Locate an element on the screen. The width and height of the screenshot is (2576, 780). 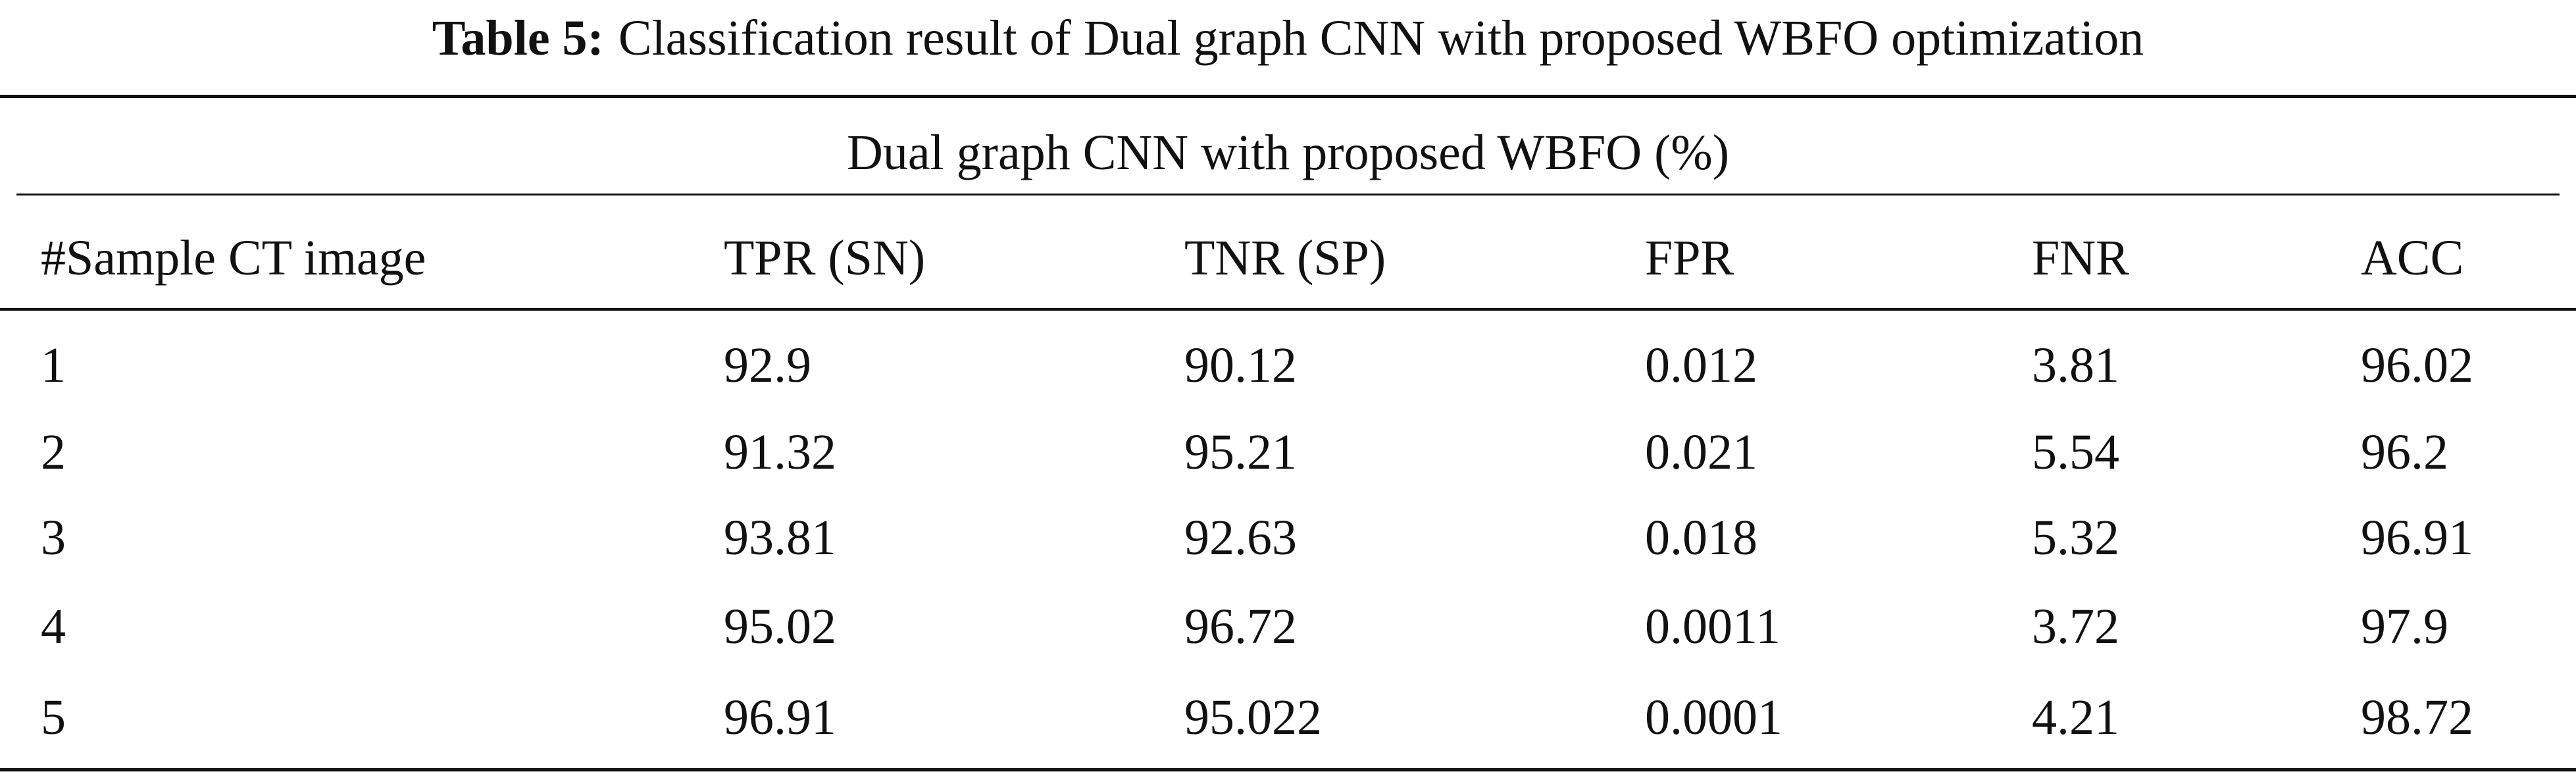
cell: 1 is located at coordinates (53, 365).